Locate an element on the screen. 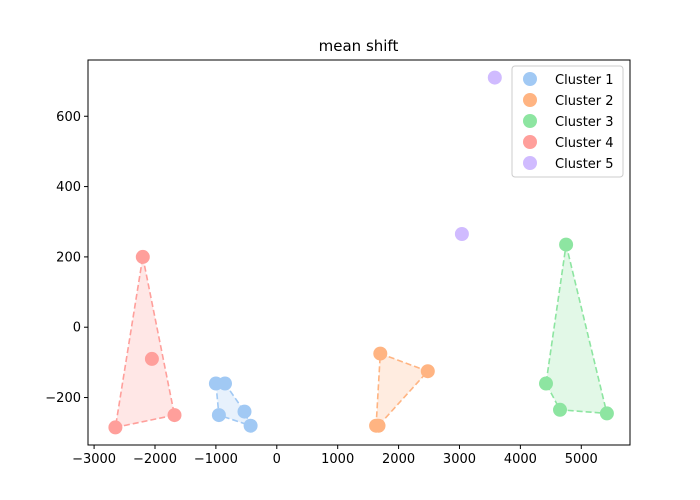 This screenshot has width=700, height=500. y-axis: −200 0 200 400 600 is located at coordinates (66, 258).